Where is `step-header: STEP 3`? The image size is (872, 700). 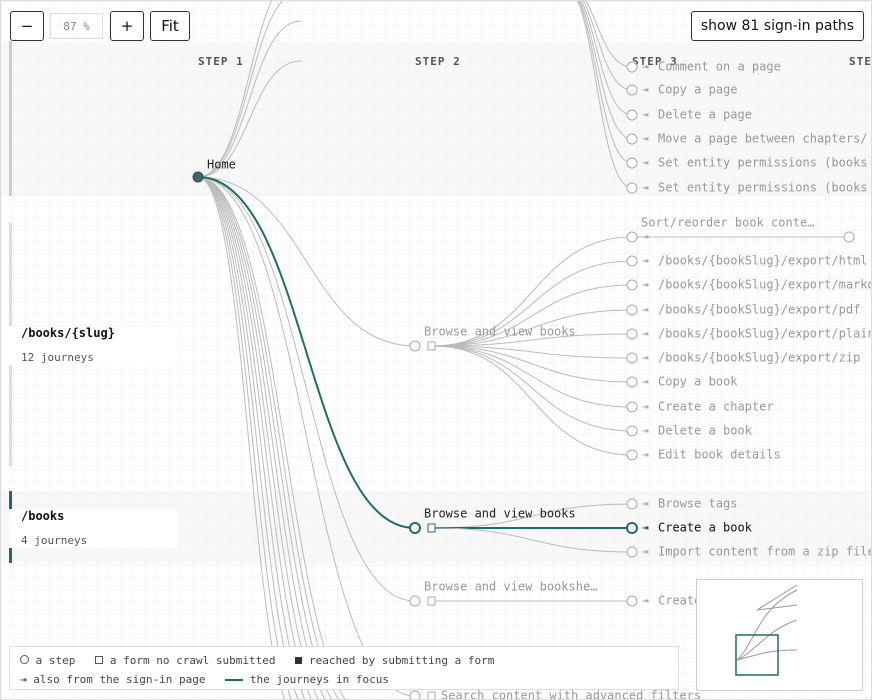
step-header: STEP 3 is located at coordinates (655, 61).